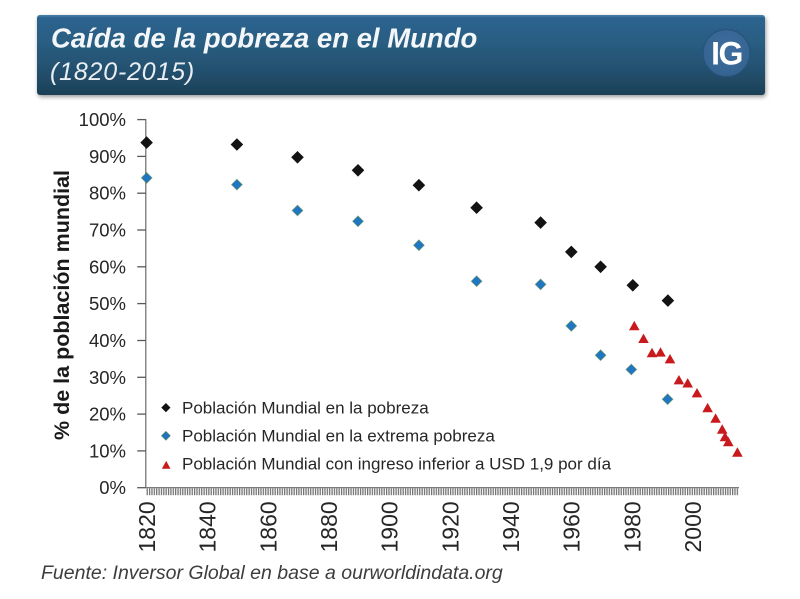 The height and width of the screenshot is (599, 800). Describe the element at coordinates (107, 377) in the screenshot. I see `svg-text: 30%` at that location.